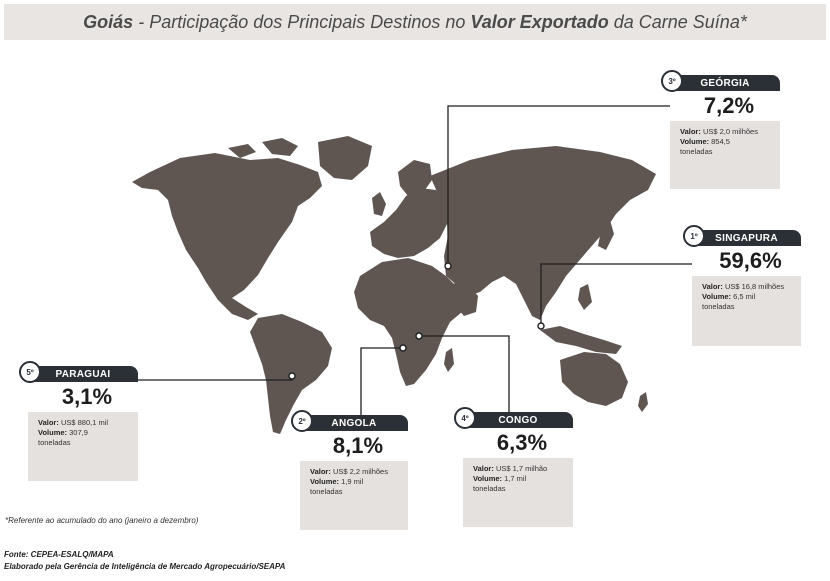 The width and height of the screenshot is (830, 581). I want to click on title-bold: Valor Exportado, so click(539, 21).